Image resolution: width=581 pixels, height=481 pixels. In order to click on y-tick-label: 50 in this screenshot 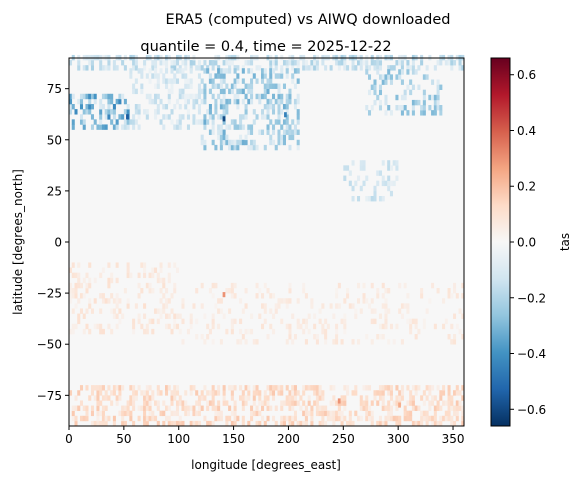, I will do `click(54, 140)`.